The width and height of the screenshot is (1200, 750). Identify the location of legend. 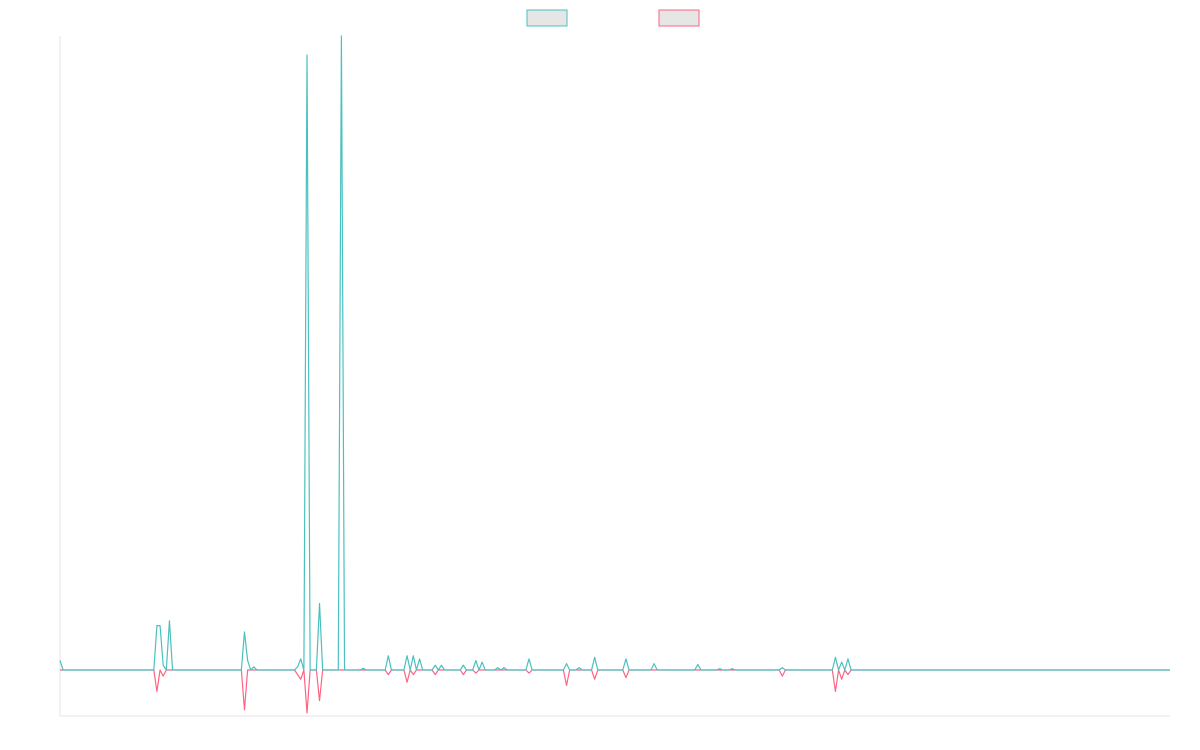
(613, 18).